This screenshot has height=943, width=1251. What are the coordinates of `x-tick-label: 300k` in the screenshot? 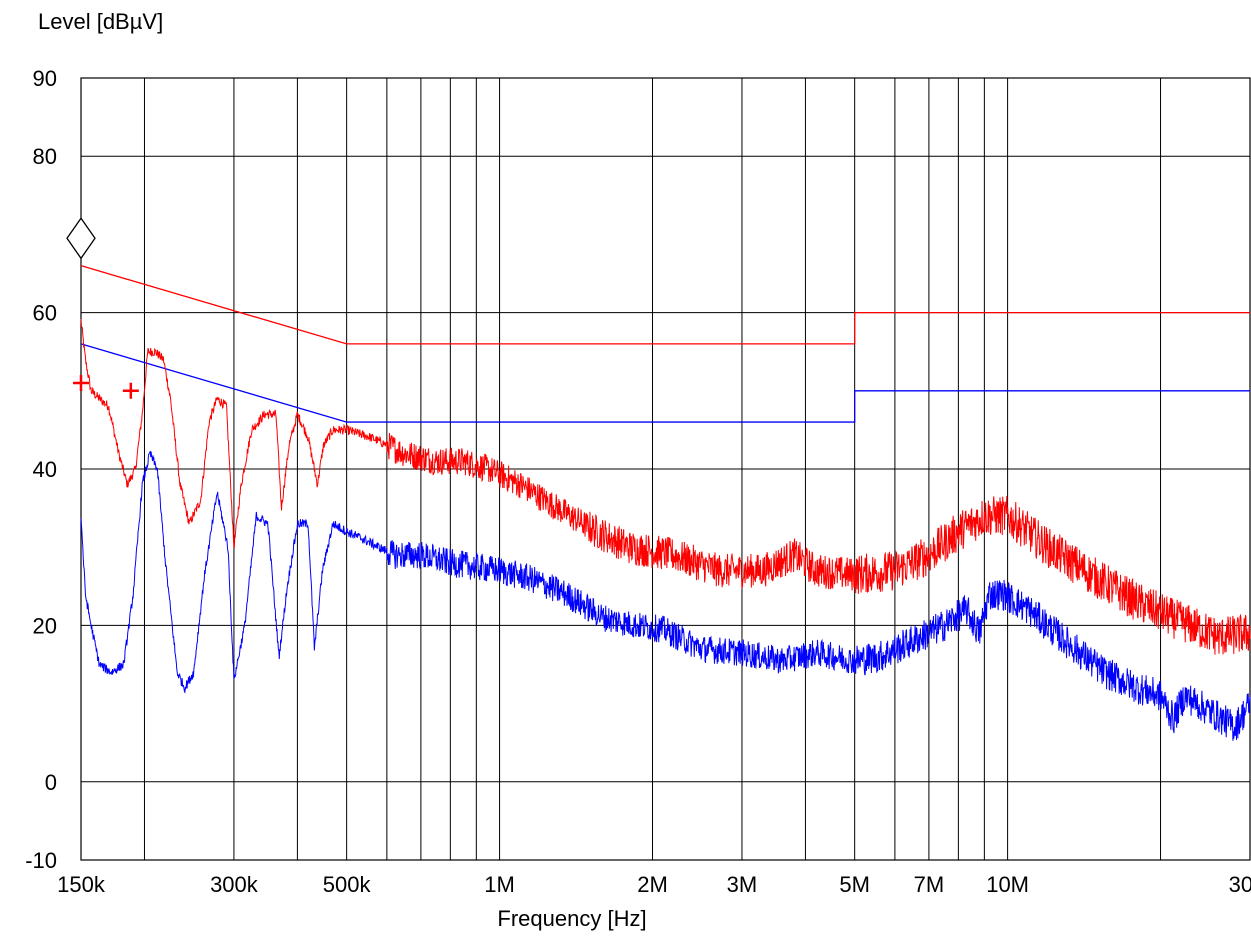 It's located at (234, 884).